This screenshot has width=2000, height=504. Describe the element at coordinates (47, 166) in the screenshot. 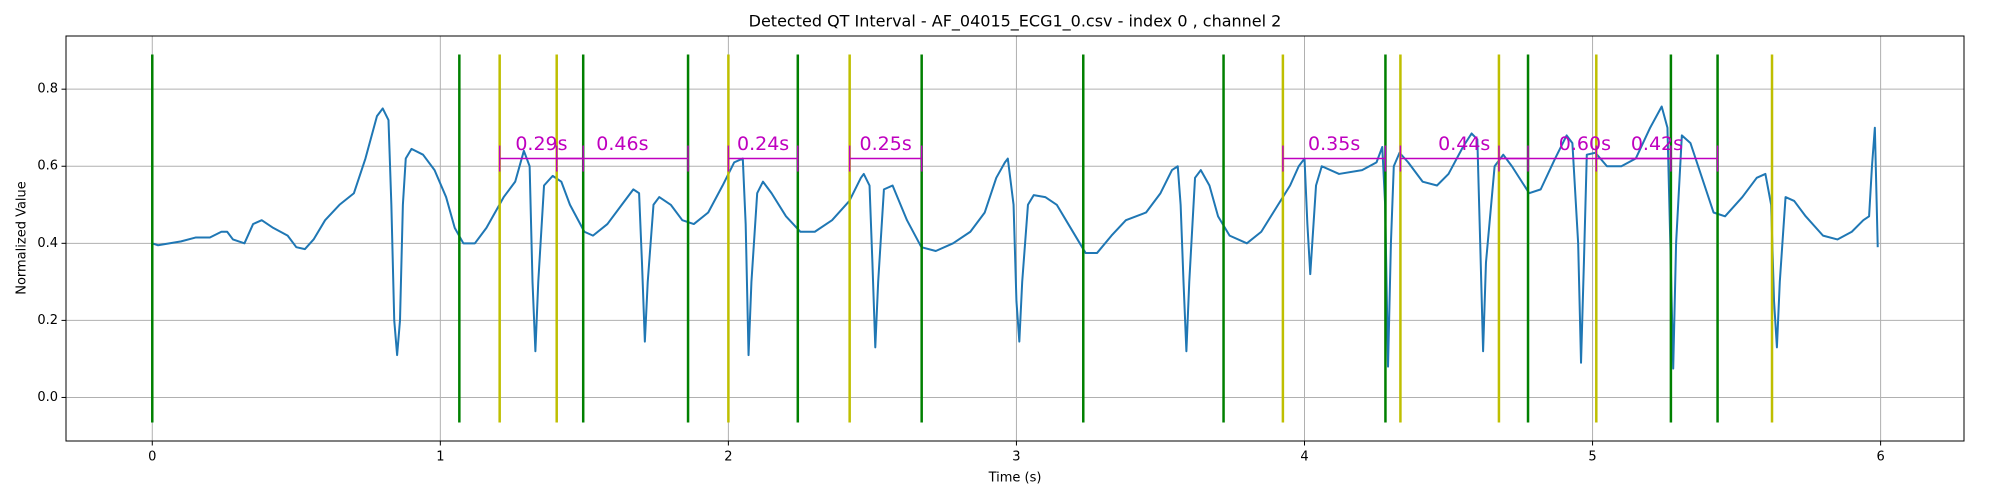

I see `y-tick-label: 0.6` at that location.